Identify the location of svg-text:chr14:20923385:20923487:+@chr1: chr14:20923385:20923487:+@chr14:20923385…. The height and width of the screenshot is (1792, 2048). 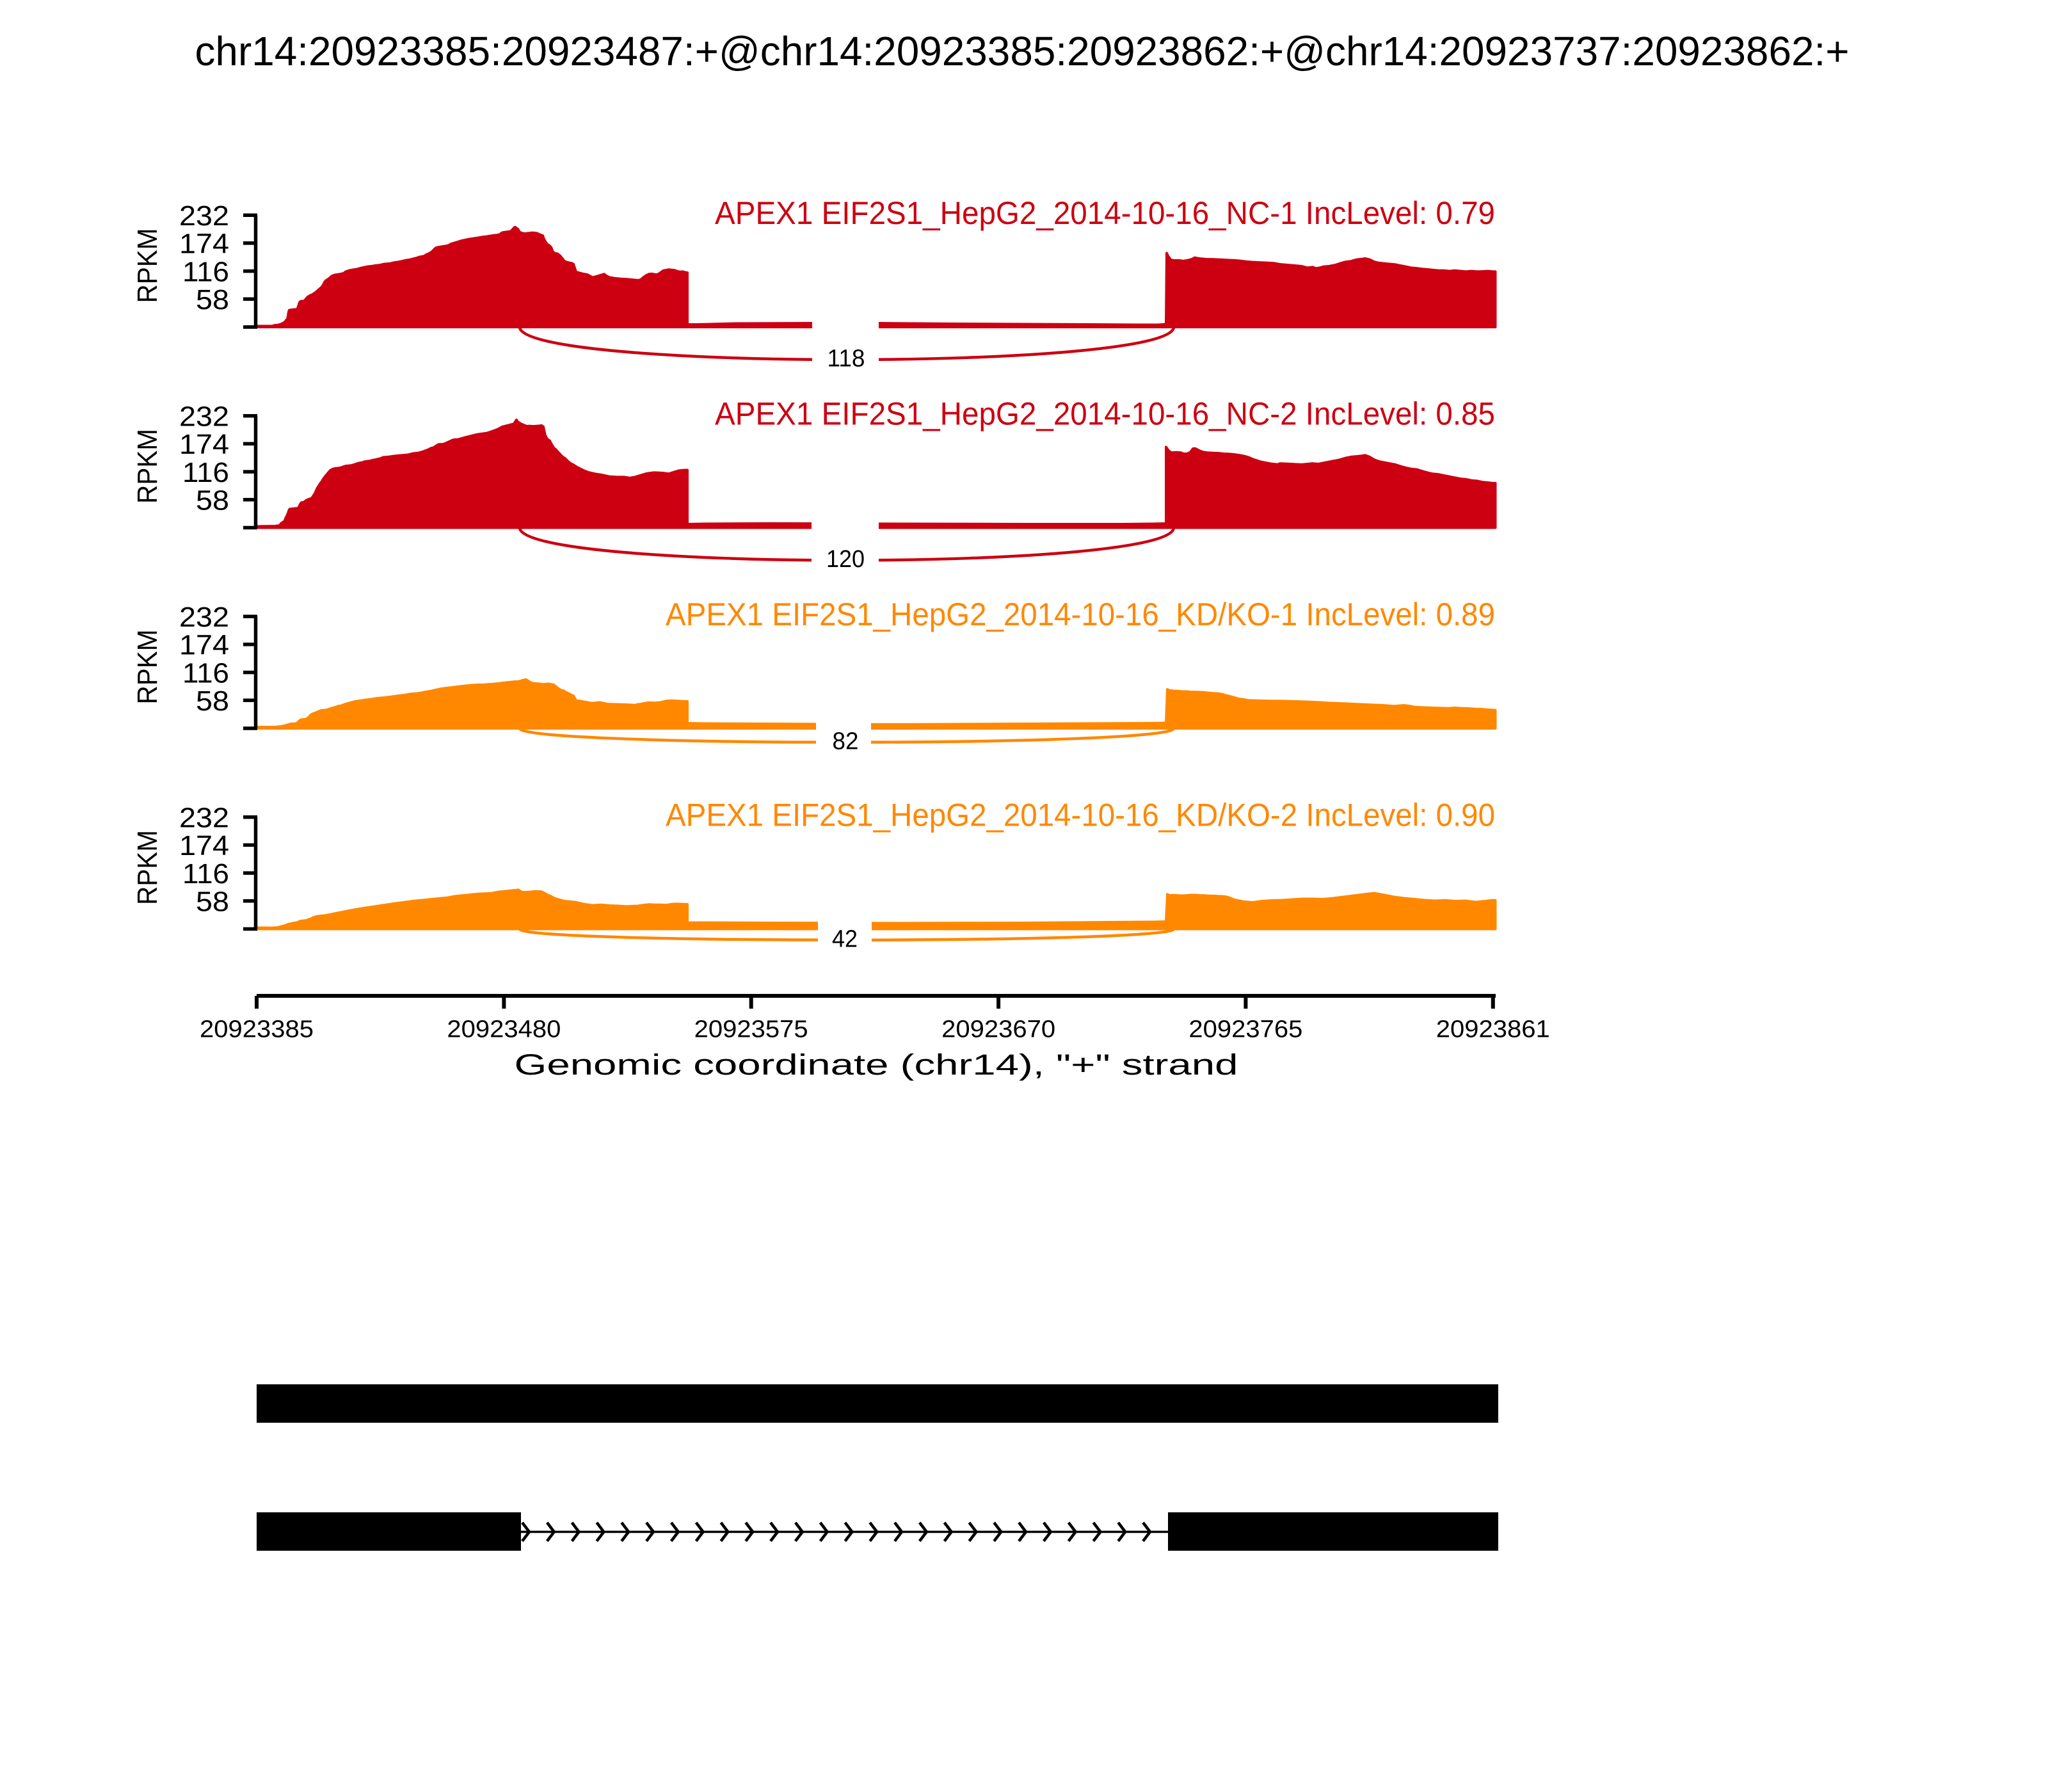
(1022, 51).